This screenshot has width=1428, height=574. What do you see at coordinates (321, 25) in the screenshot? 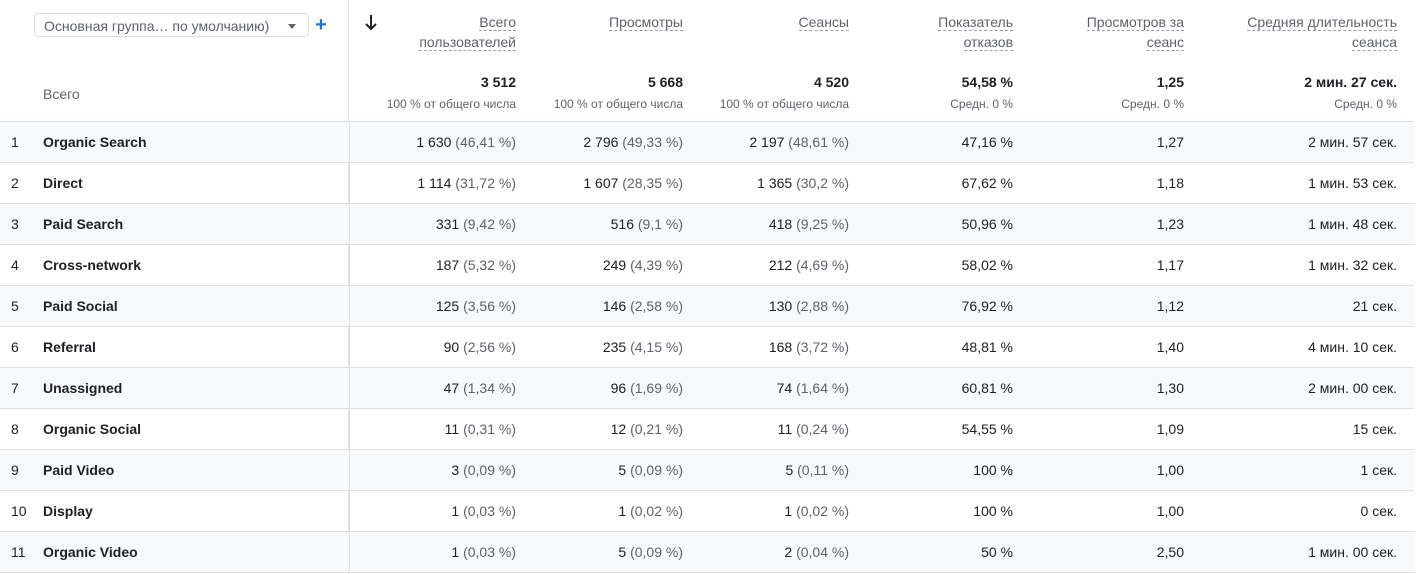
I see `add-dimension-icon: +` at bounding box center [321, 25].